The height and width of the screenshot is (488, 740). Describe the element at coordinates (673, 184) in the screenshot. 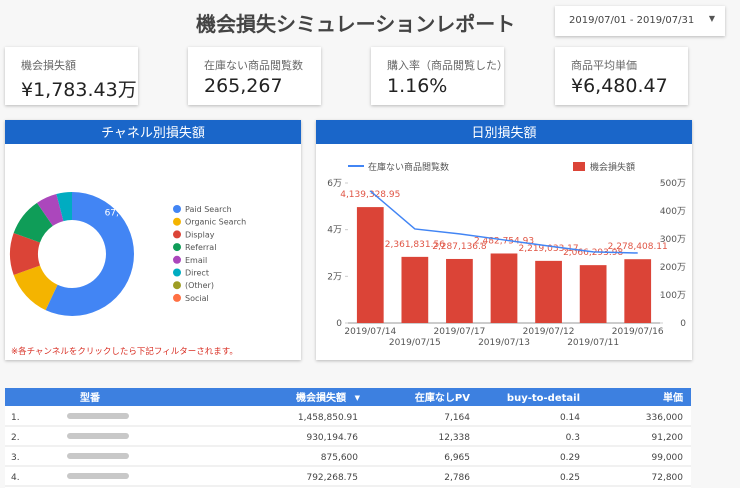

I see `y2-tick-label: 500万` at that location.